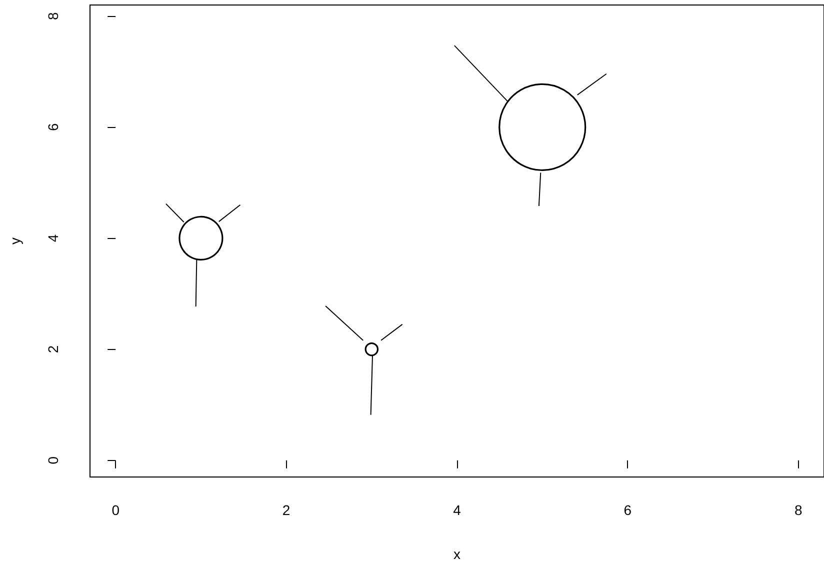 Image resolution: width=824 pixels, height=574 pixels. Describe the element at coordinates (628, 510) in the screenshot. I see `x-tick-label: 6` at that location.